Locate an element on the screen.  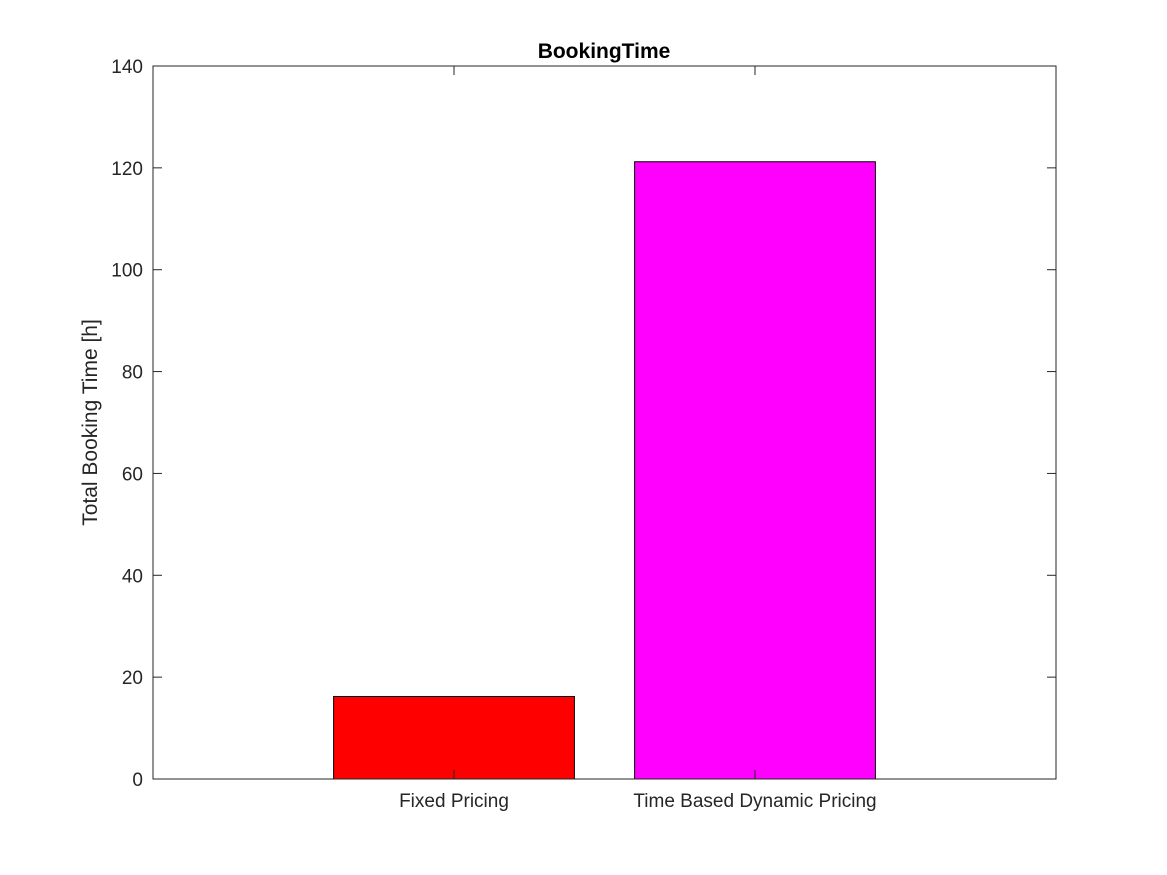
x-tick-label: Fixed Pricing is located at coordinates (454, 801).